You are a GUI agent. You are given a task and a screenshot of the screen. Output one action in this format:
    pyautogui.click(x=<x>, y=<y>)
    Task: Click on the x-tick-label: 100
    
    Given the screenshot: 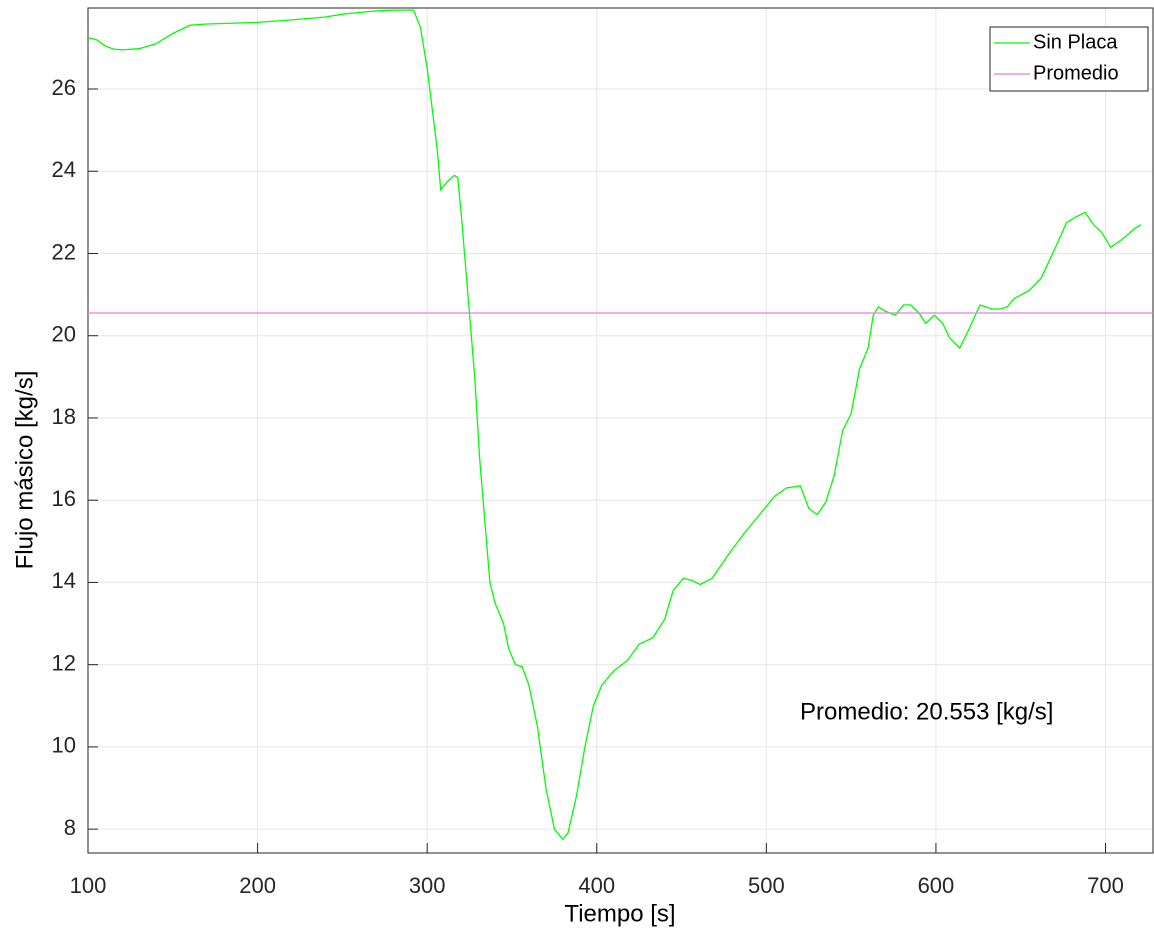 What is the action you would take?
    pyautogui.click(x=88, y=885)
    